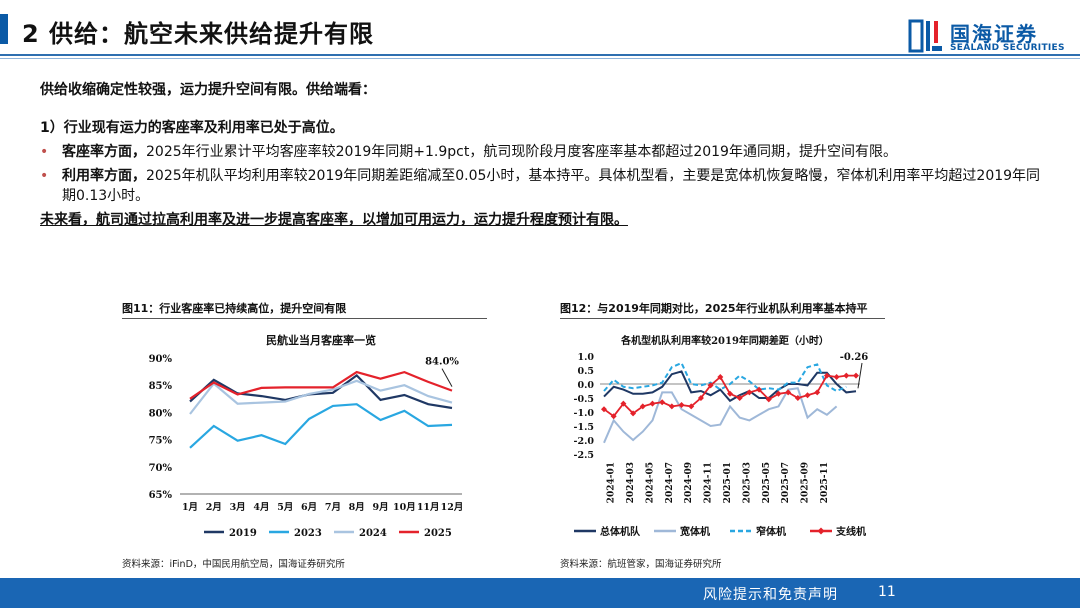  Describe the element at coordinates (234, 308) in the screenshot. I see `figure-11-title: 图11：行业客座率已持续高位，提升空间有限` at that location.